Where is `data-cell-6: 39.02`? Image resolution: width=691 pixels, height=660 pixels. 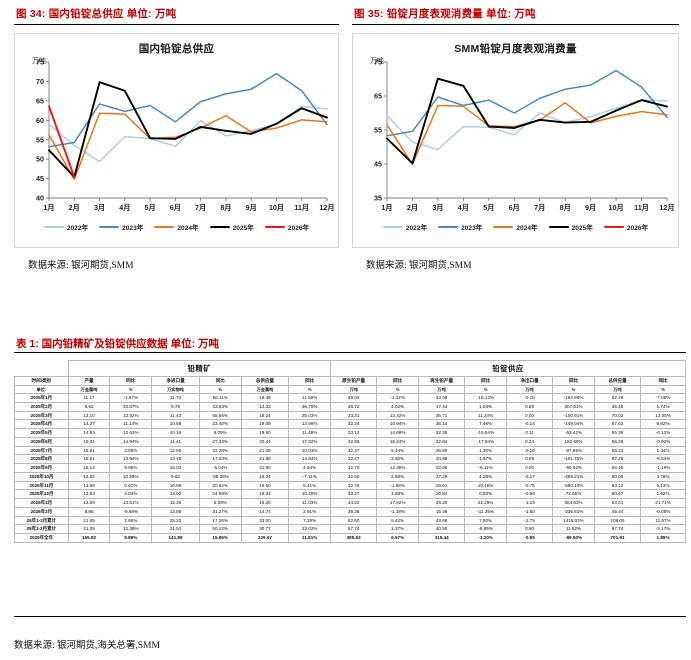 data-cell-6: 39.02 is located at coordinates (354, 398).